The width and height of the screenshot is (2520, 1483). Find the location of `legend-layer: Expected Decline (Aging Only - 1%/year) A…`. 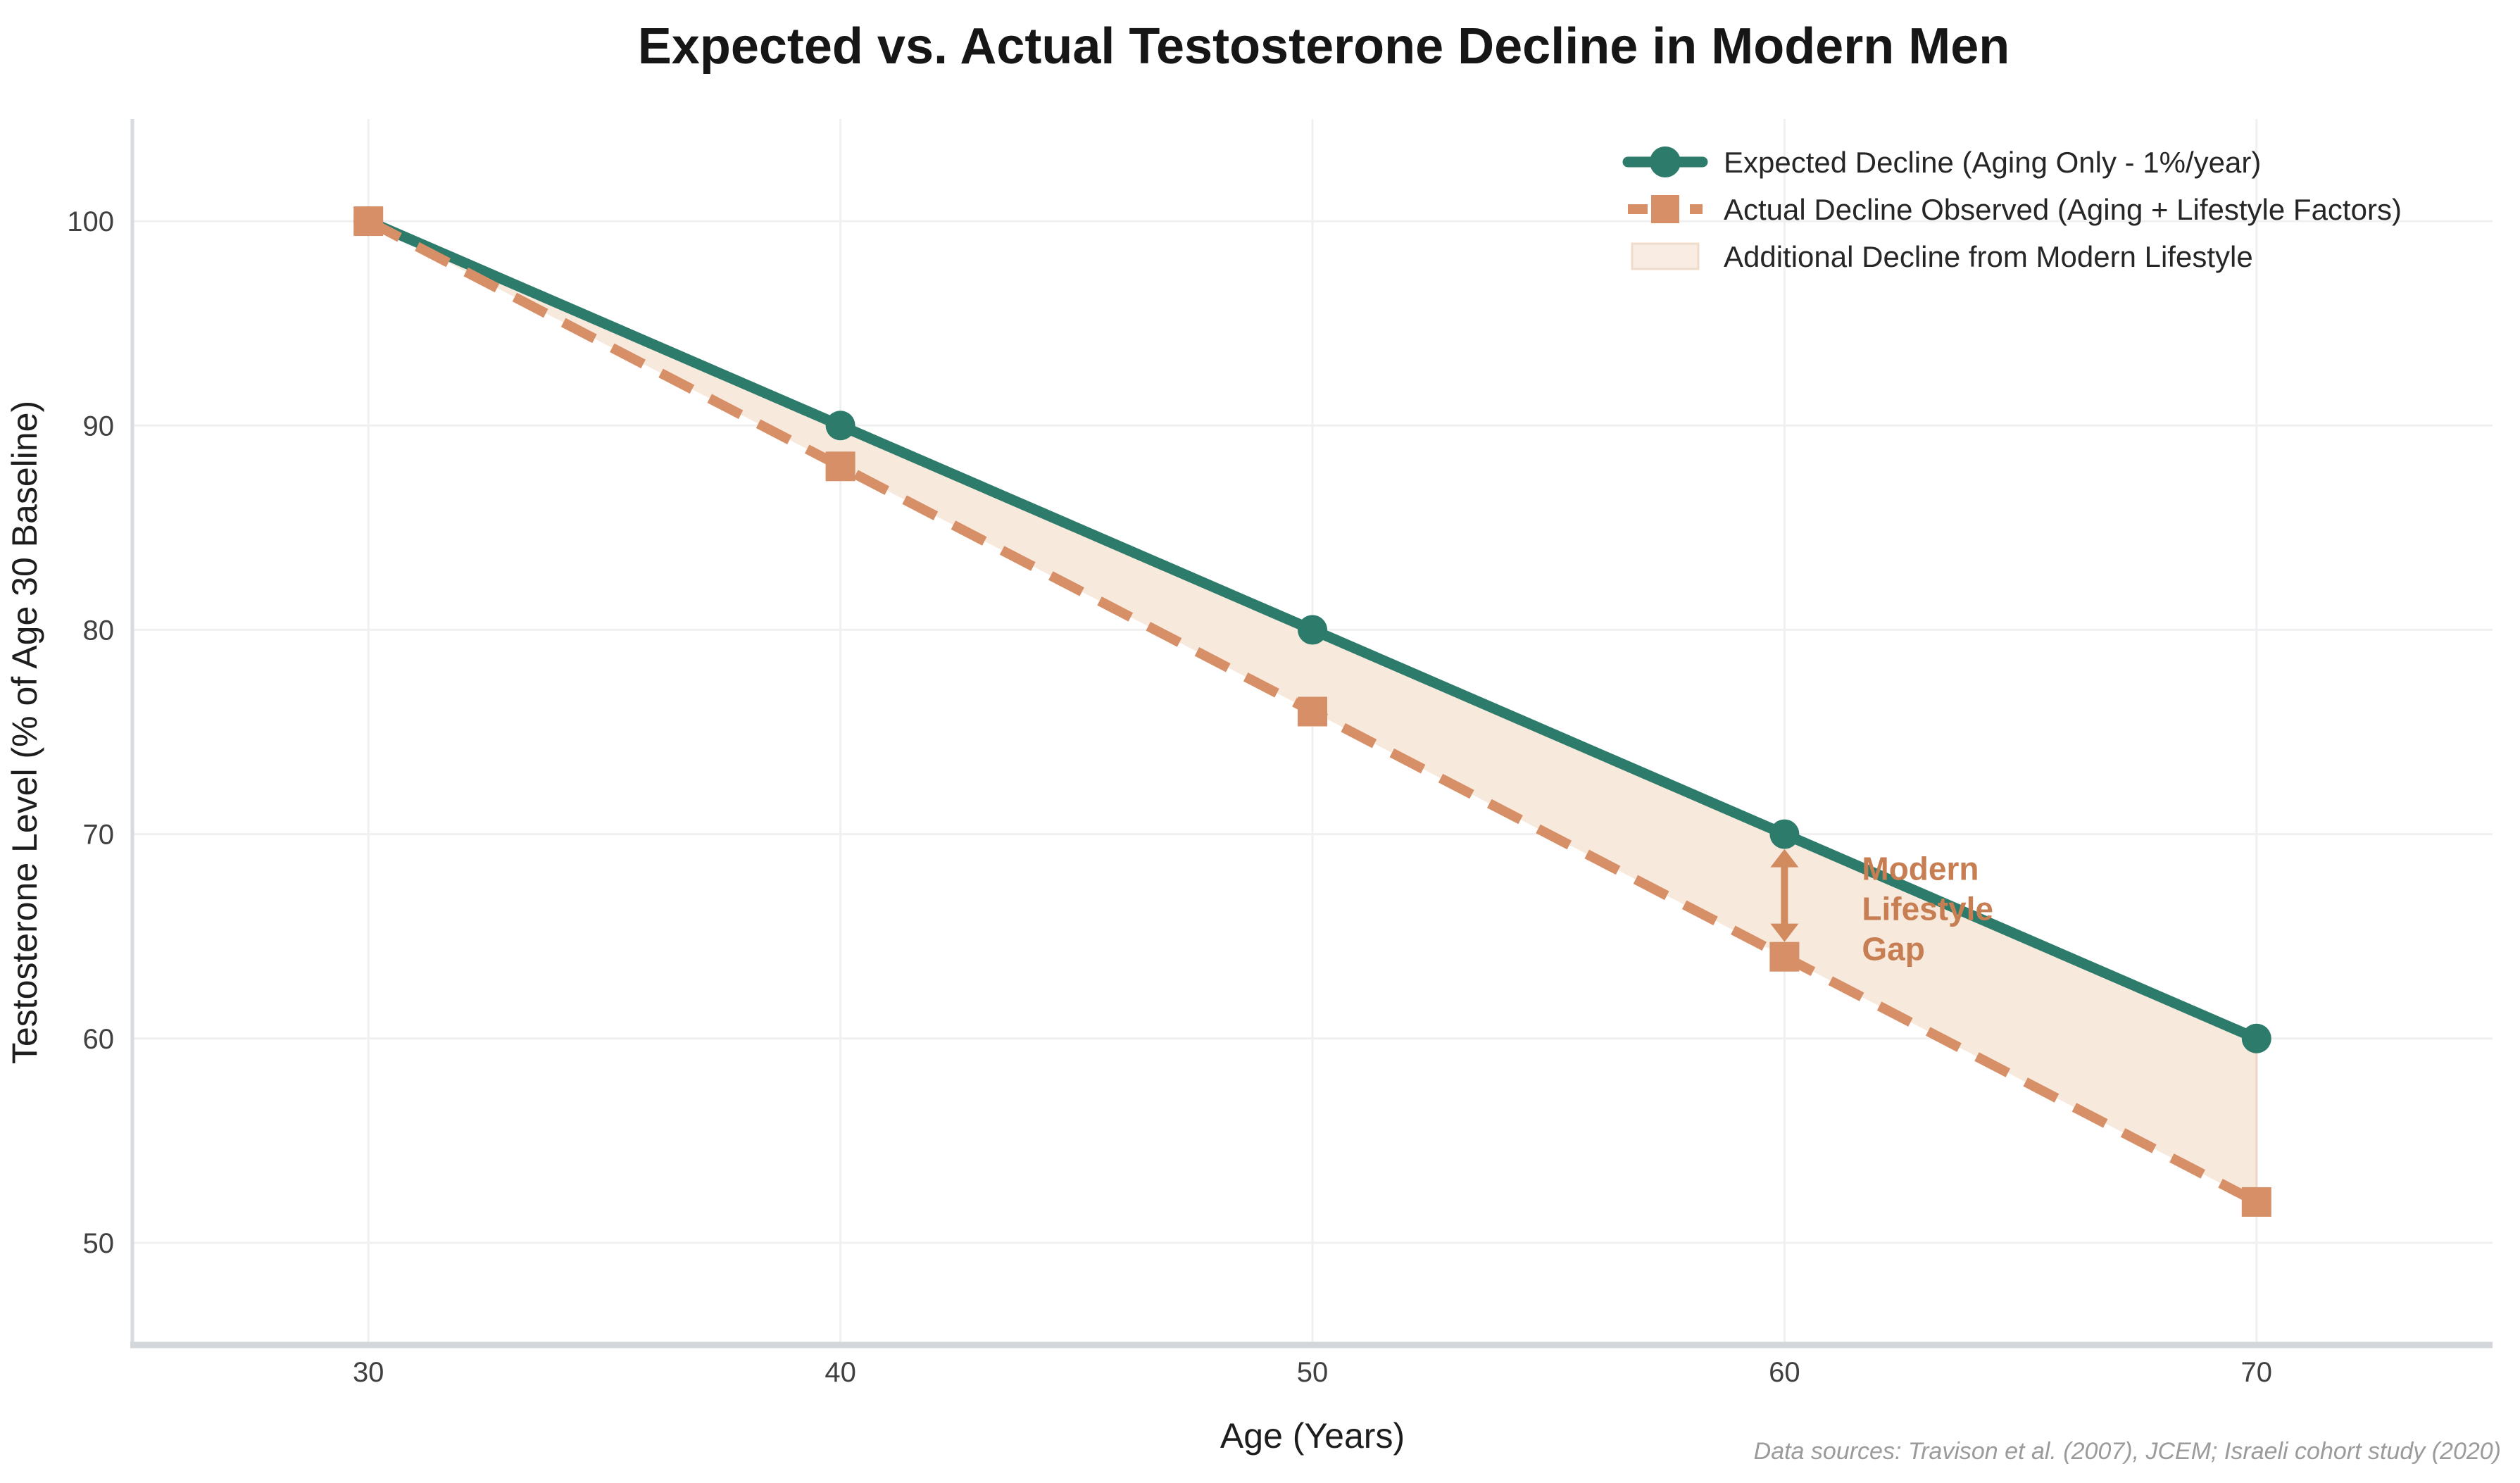

legend-layer: Expected Decline (Aging Only - 1%/year) A… is located at coordinates (2012, 209).